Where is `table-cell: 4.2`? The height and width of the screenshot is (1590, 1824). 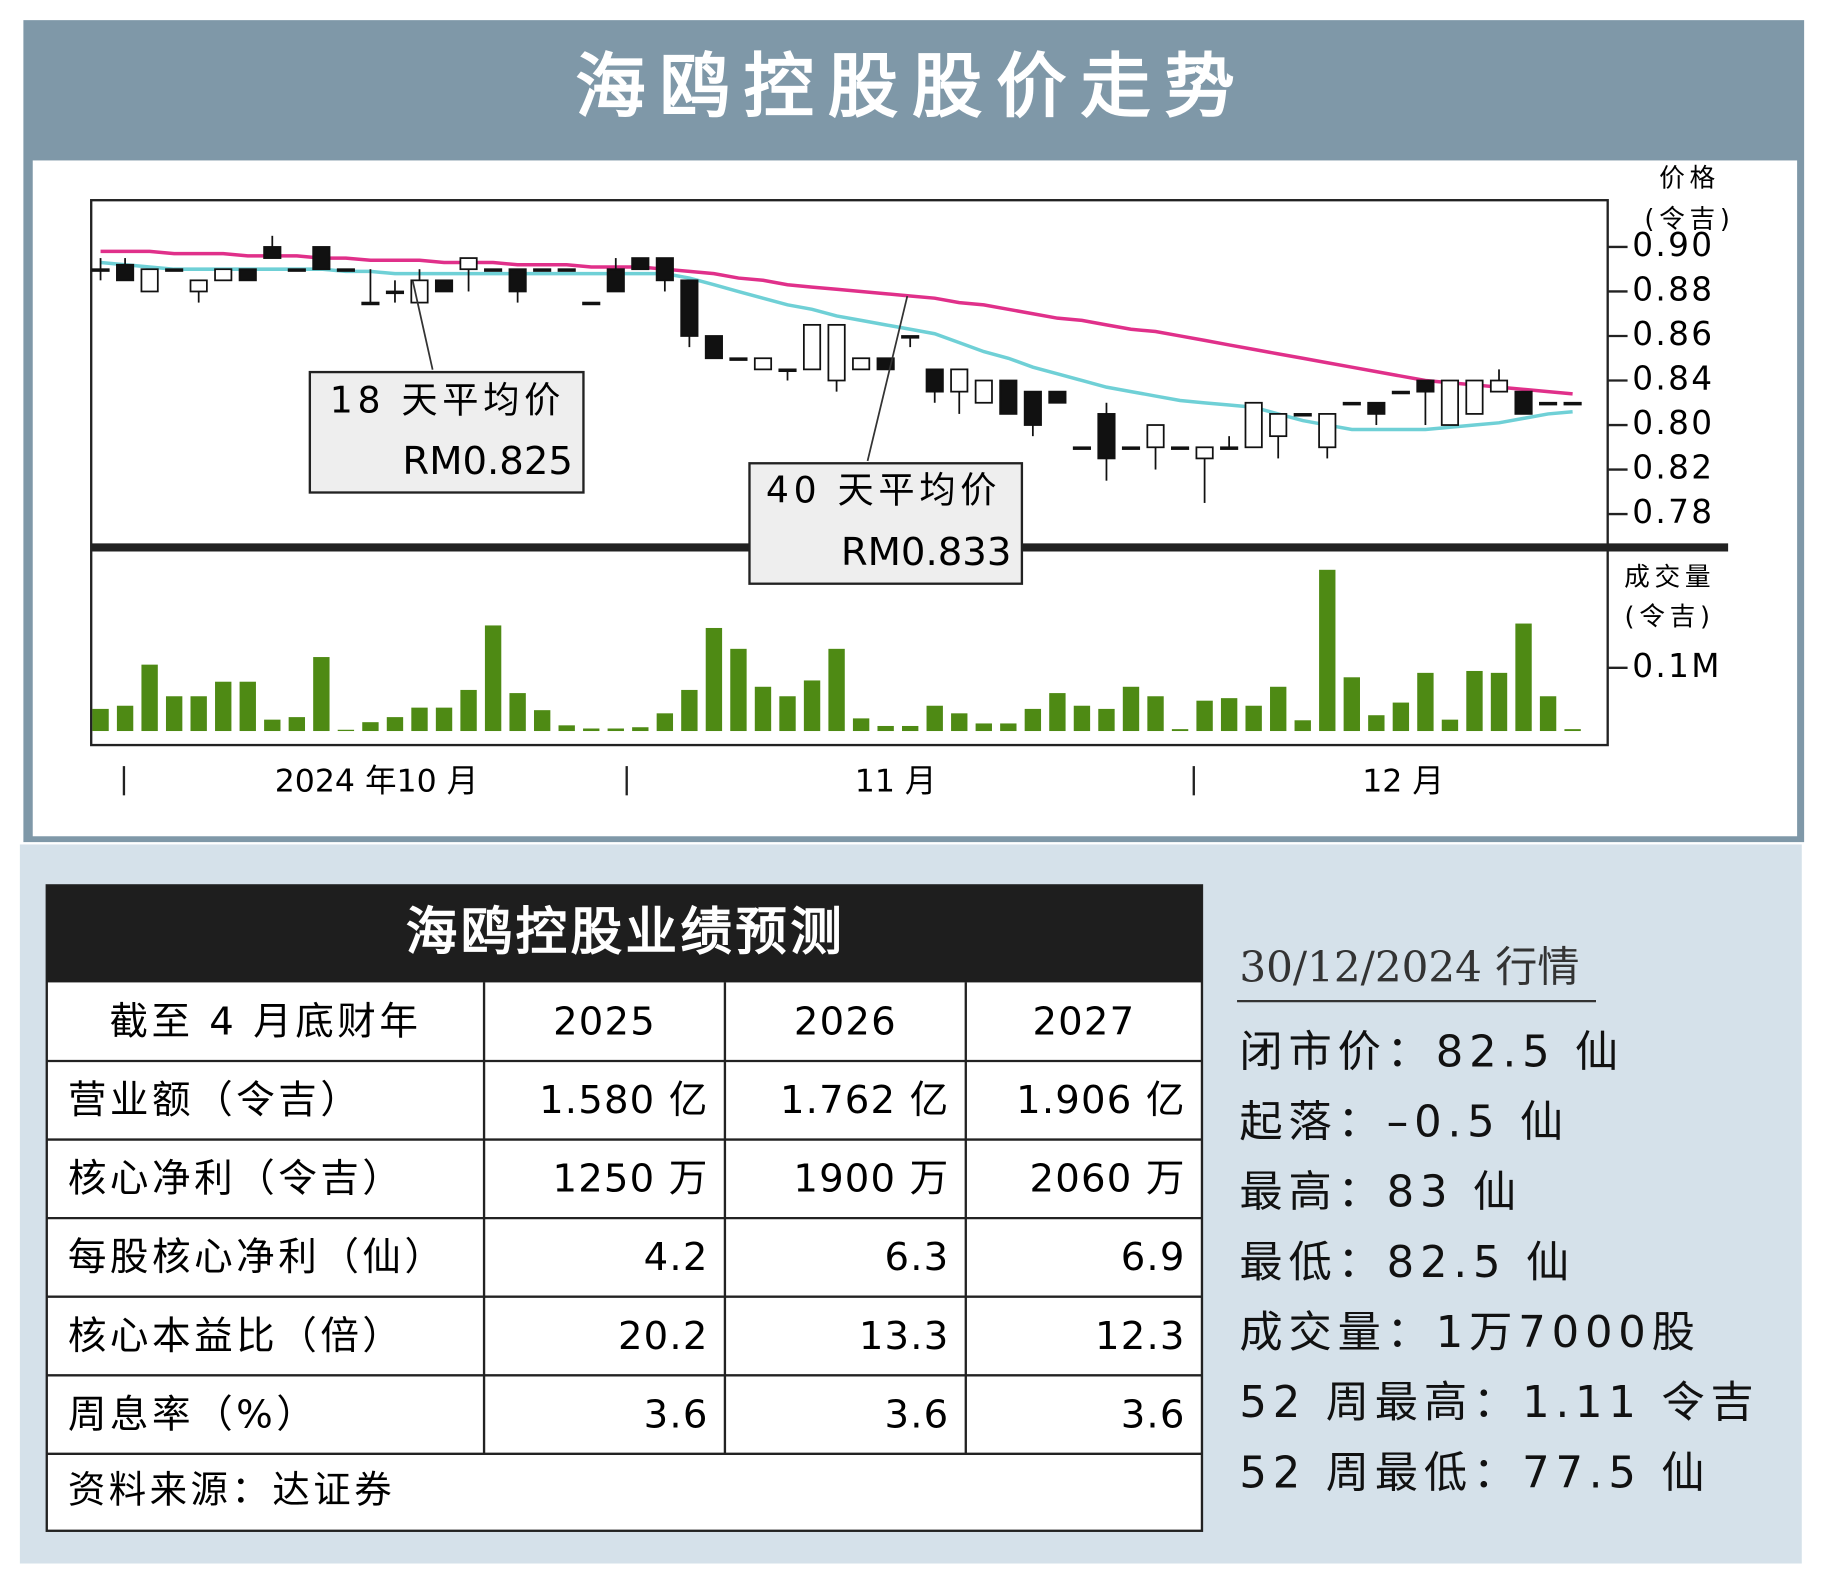 table-cell: 4.2 is located at coordinates (676, 1257).